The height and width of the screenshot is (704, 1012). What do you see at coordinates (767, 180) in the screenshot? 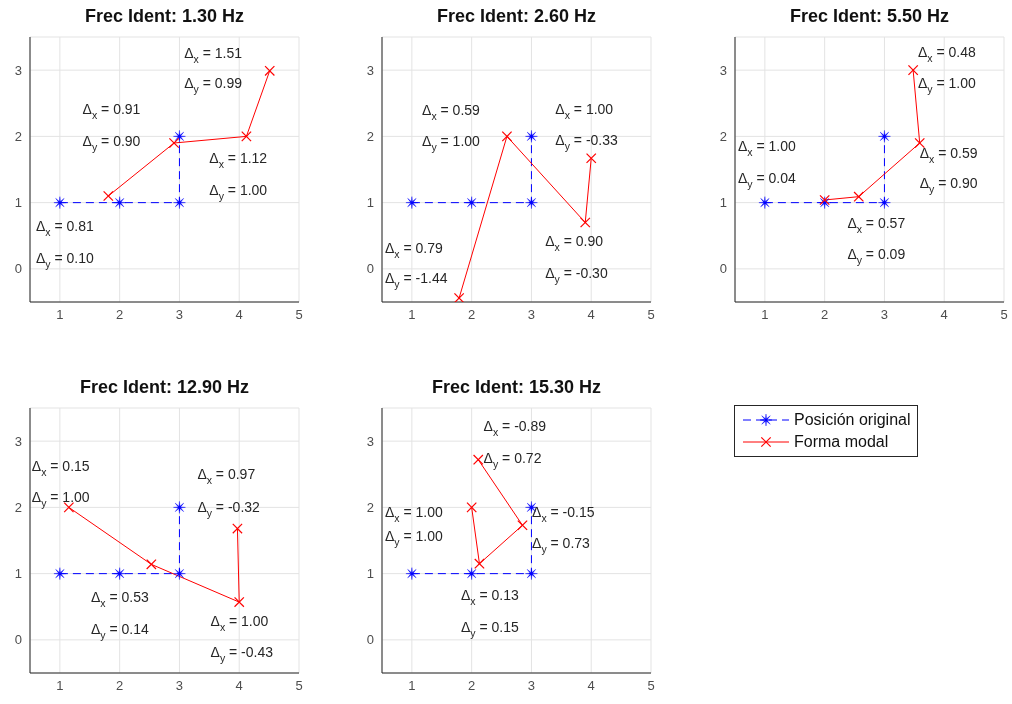
I see `annotation: Δ$_{y}$ = 0.04` at bounding box center [767, 180].